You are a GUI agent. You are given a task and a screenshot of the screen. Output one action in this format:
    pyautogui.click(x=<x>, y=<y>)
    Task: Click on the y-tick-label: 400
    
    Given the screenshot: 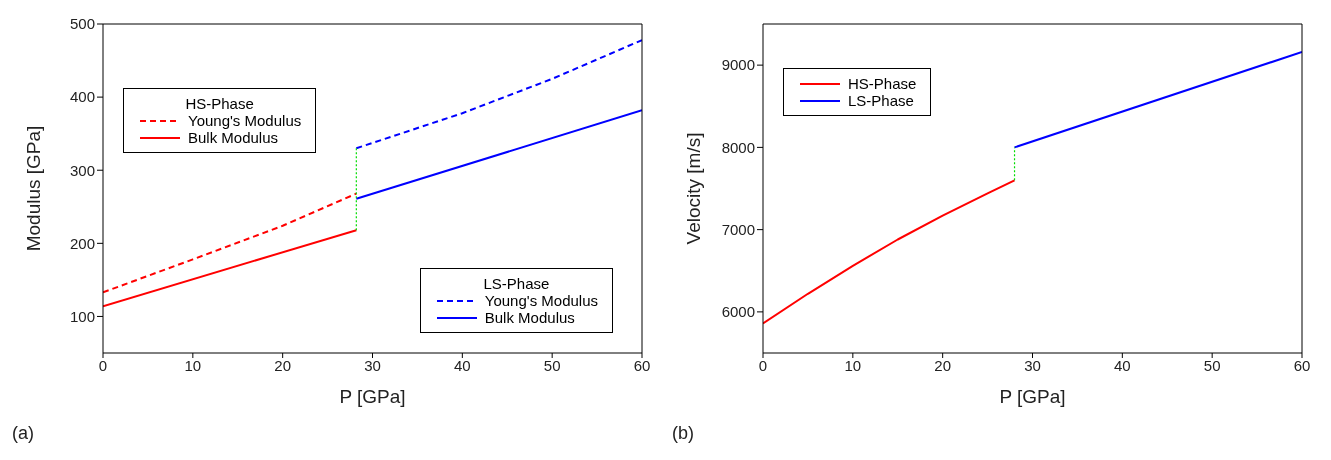 What is the action you would take?
    pyautogui.click(x=82, y=97)
    